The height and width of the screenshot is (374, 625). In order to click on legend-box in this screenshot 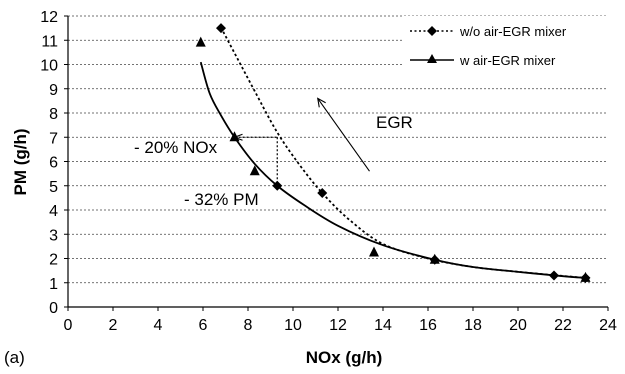, I will do `click(506, 45)`.